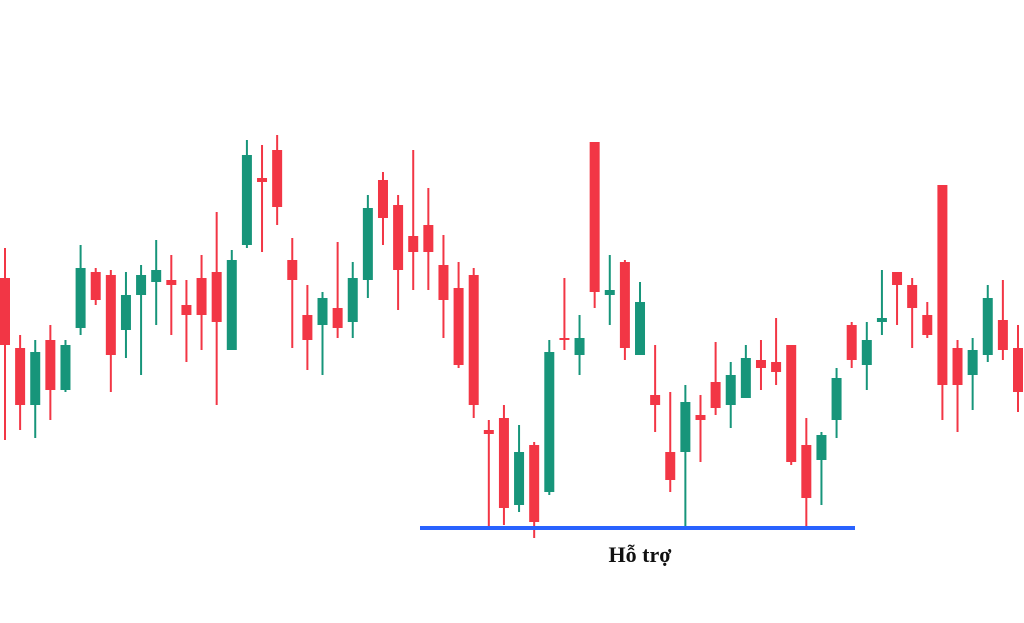  What do you see at coordinates (641, 554) in the screenshot?
I see `support-label: Hỗ trợ` at bounding box center [641, 554].